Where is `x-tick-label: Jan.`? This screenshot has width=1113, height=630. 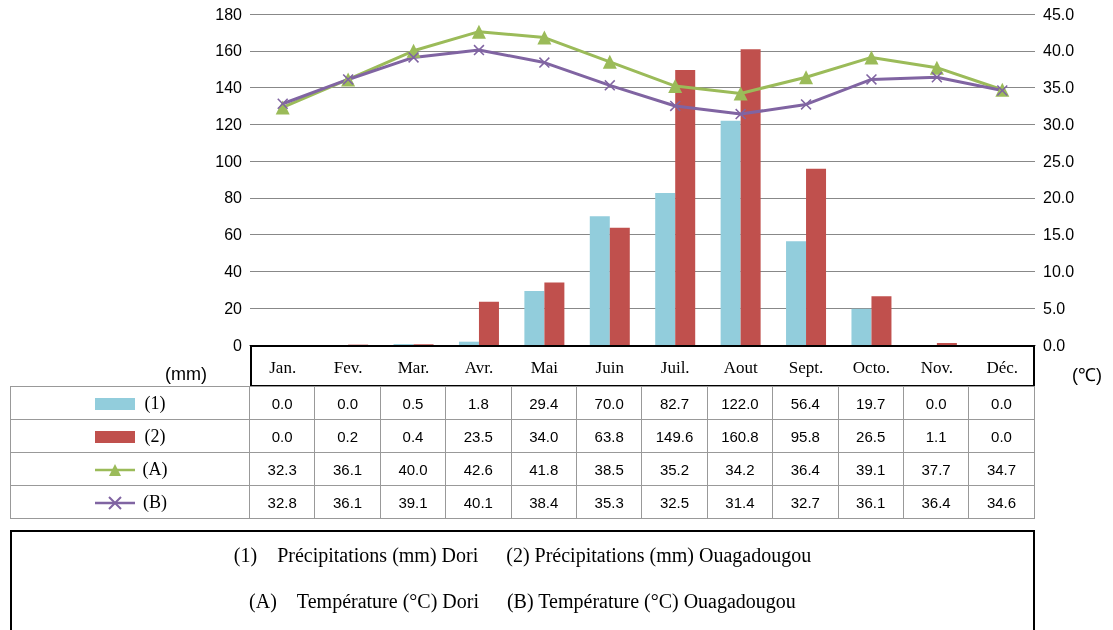
x-tick-label: Jan. is located at coordinates (283, 367).